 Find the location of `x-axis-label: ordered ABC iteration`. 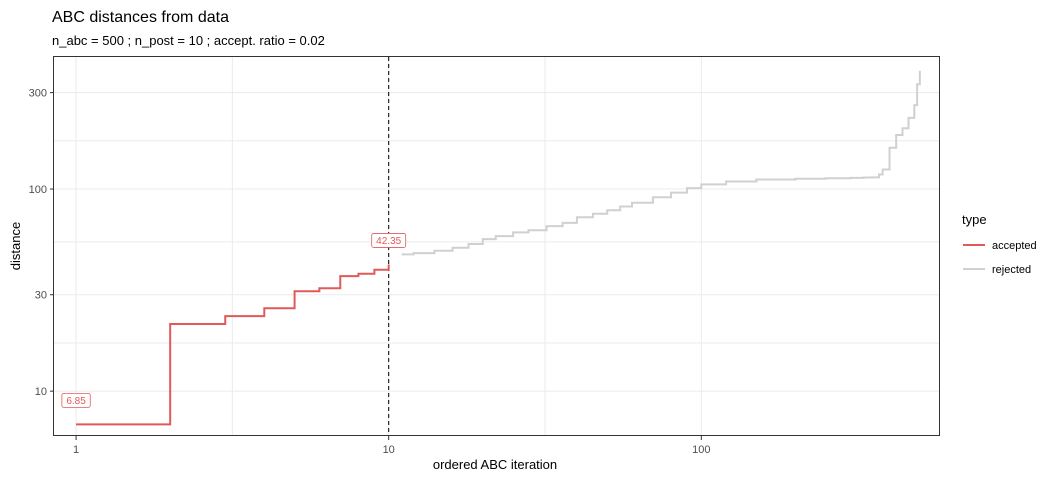

x-axis-label: ordered ABC iteration is located at coordinates (495, 464).